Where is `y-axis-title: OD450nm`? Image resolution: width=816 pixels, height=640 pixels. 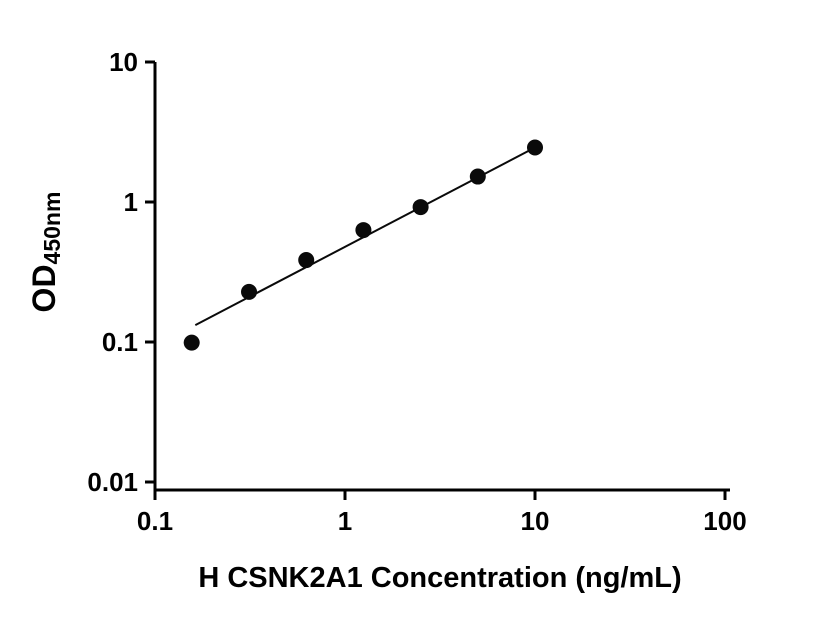
y-axis-title: OD450nm is located at coordinates (46, 252).